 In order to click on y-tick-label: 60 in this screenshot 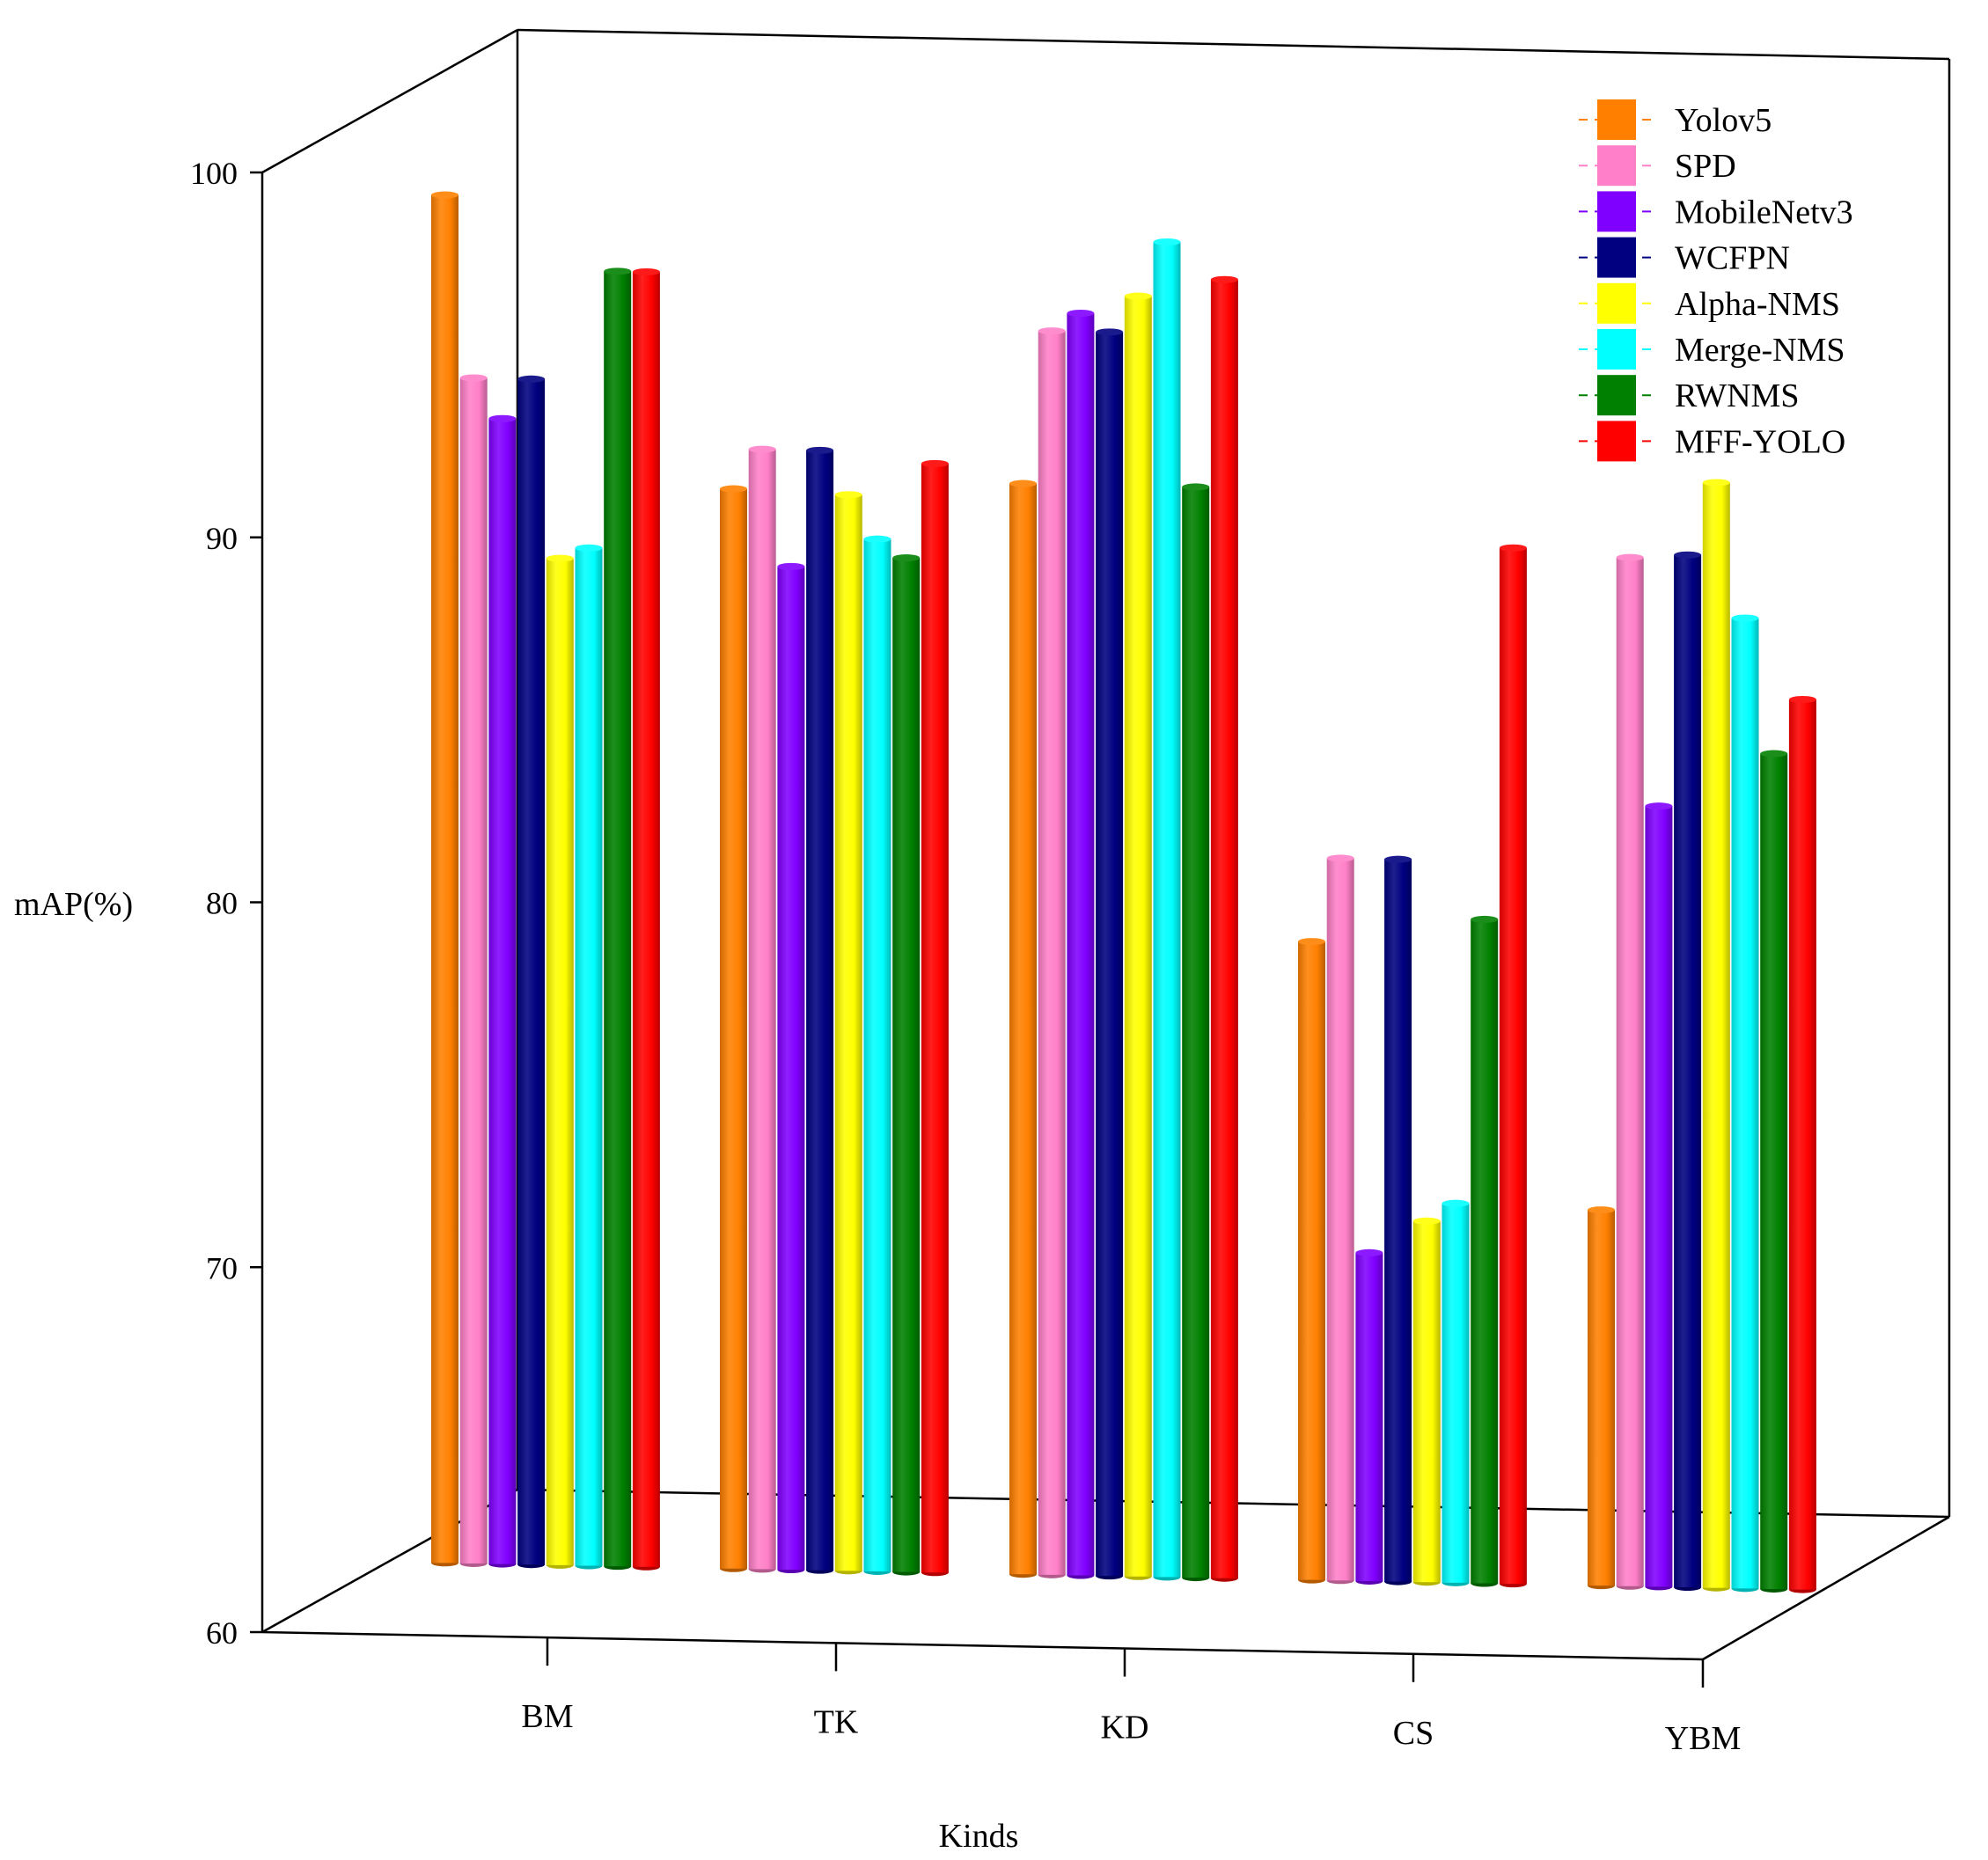, I will do `click(222, 1633)`.